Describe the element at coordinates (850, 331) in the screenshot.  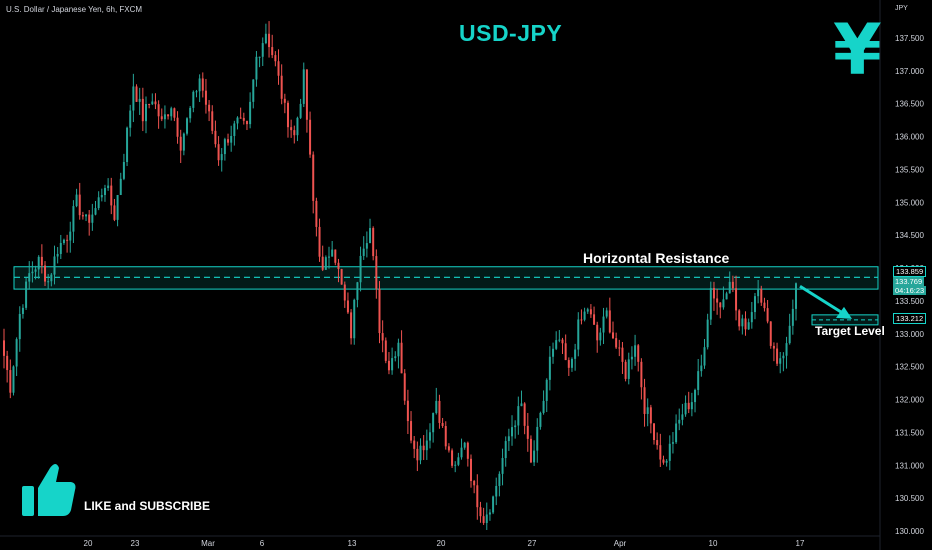
I see `target-label: Target Level` at that location.